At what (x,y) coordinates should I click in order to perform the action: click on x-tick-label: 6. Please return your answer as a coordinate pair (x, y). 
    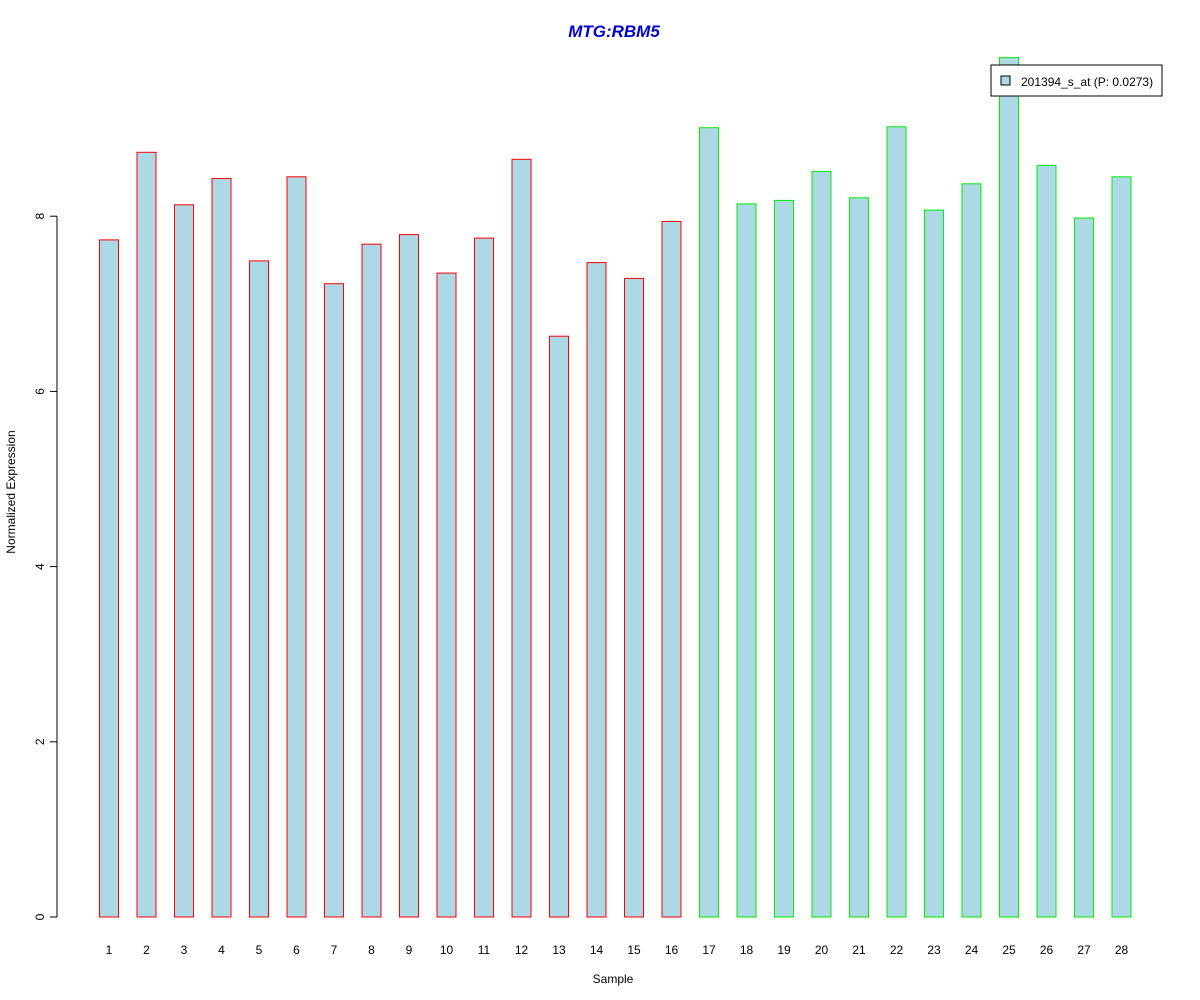
    Looking at the image, I should click on (296, 950).